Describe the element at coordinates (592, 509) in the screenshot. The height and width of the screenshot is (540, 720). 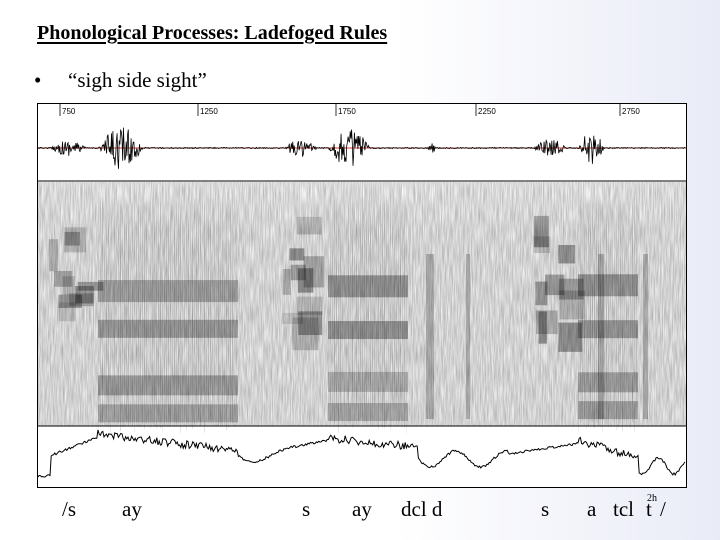
I see `segment-label: a` at that location.